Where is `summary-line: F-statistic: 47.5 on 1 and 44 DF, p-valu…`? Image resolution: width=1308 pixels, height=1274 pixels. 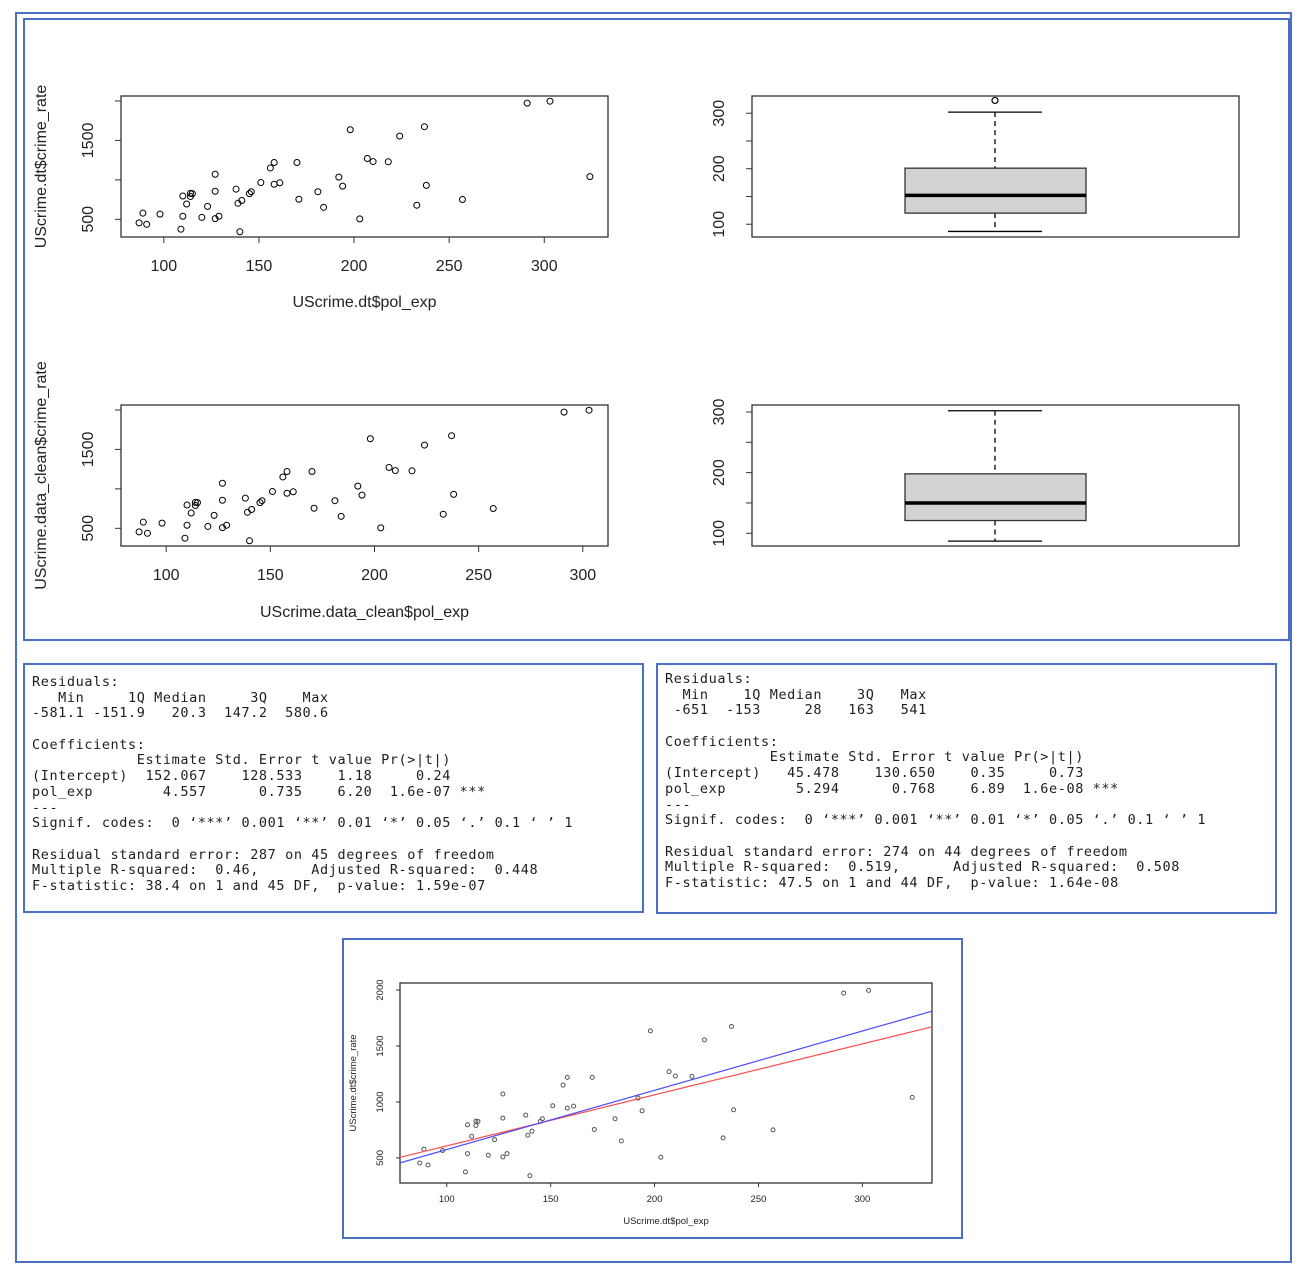
summary-line: F-statistic: 47.5 on 1 and 44 DF, p-valu… is located at coordinates (892, 882).